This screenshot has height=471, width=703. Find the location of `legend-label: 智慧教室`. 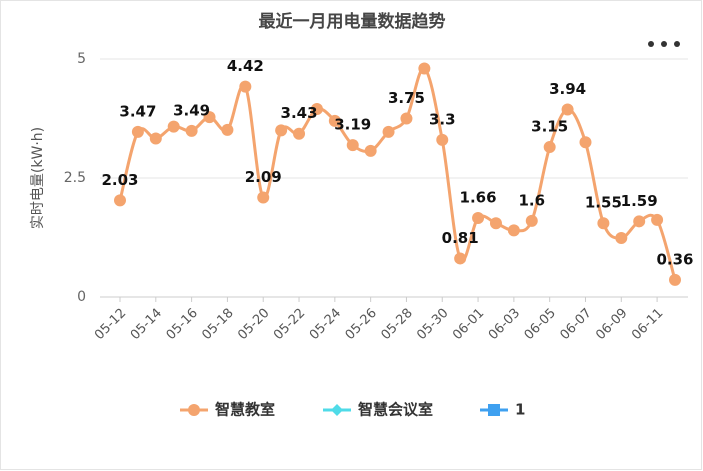

legend-label: 智慧教室 is located at coordinates (245, 410).